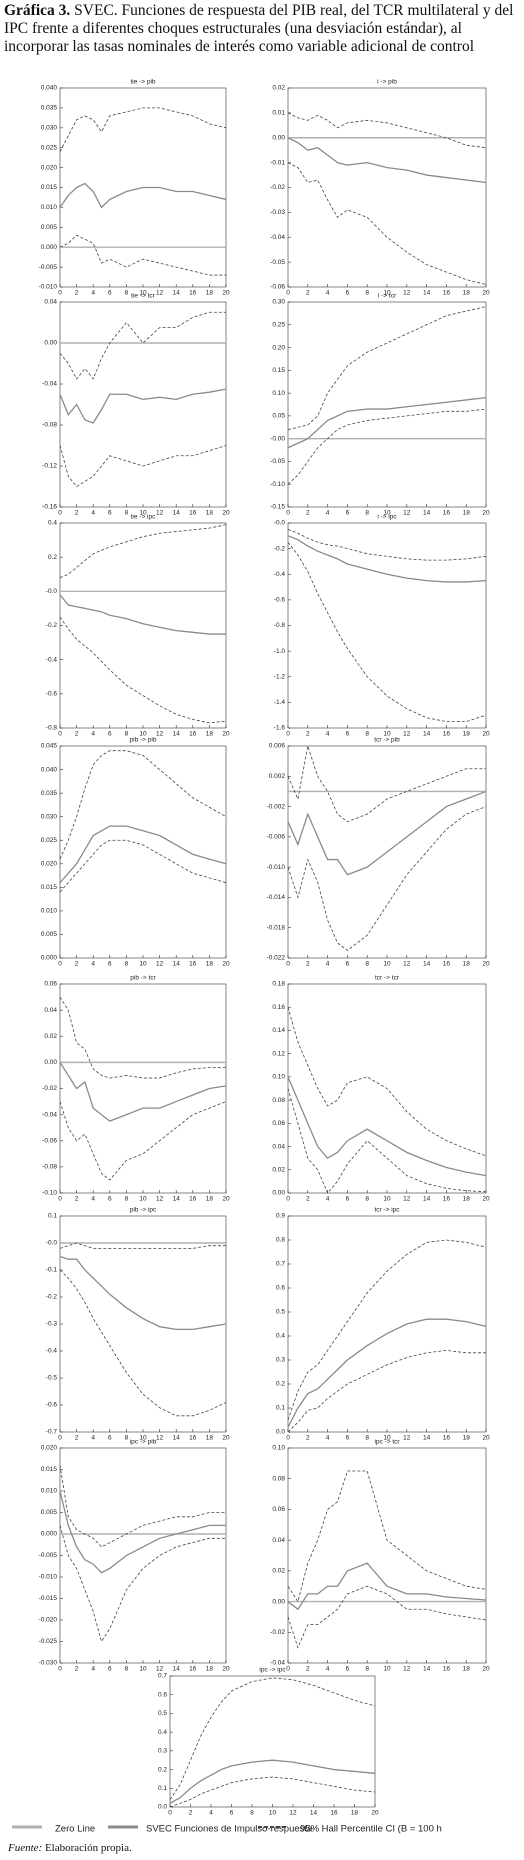 The height and width of the screenshot is (1860, 524). I want to click on y-tick-label: 0.005, so click(49, 227).